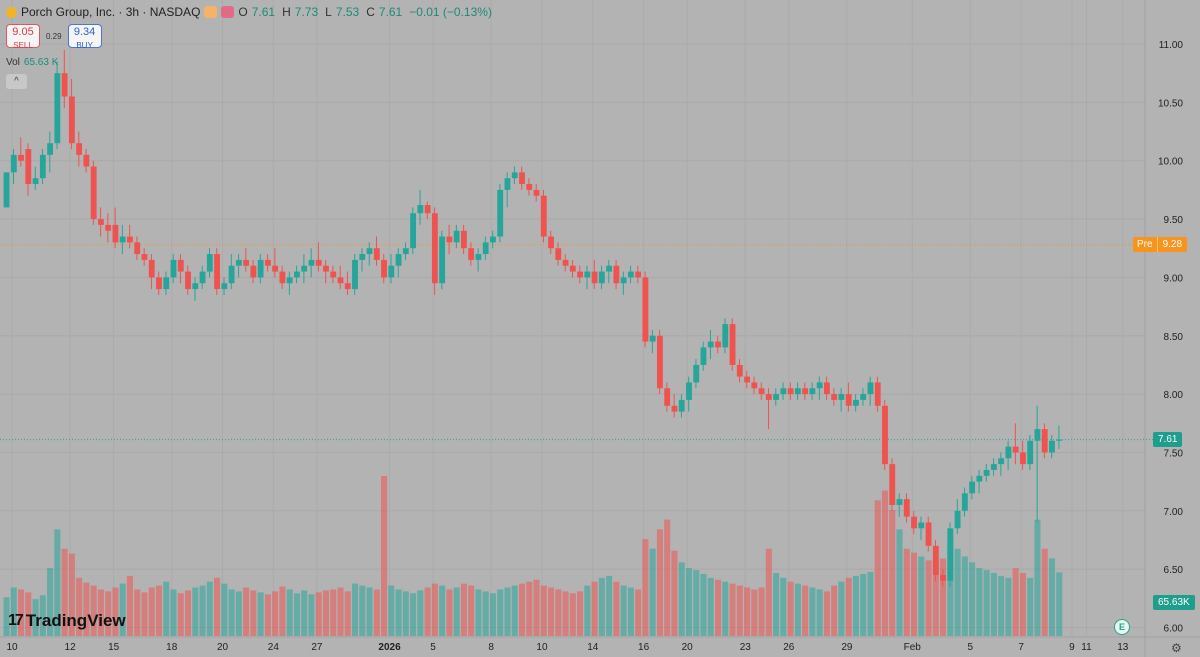 The width and height of the screenshot is (1200, 657). I want to click on settings-gear-icon: ⚙, so click(1176, 648).